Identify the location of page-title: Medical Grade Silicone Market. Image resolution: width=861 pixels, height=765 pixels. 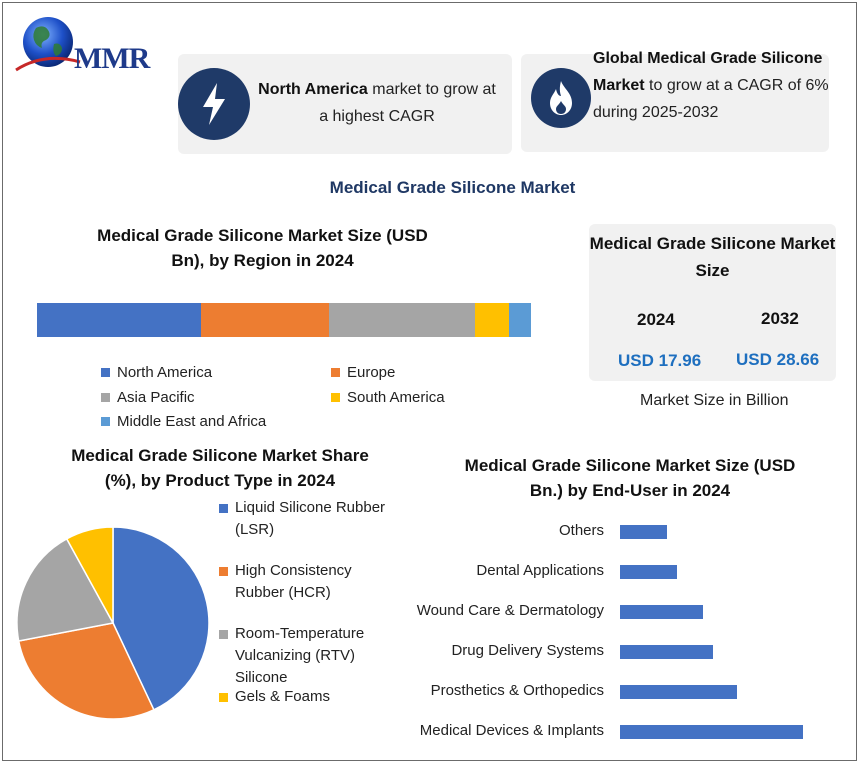
(452, 187).